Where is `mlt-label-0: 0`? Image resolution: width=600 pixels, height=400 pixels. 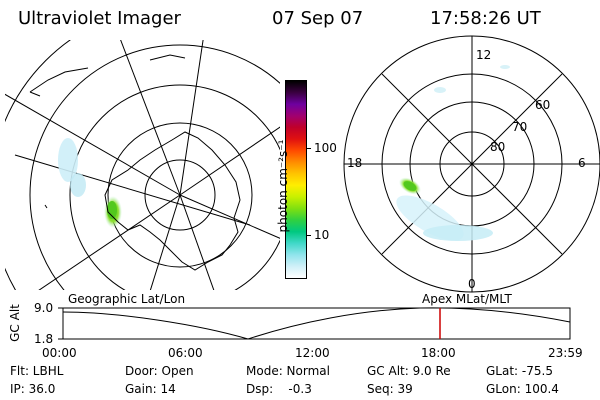 mlt-label-0: 0 is located at coordinates (472, 284).